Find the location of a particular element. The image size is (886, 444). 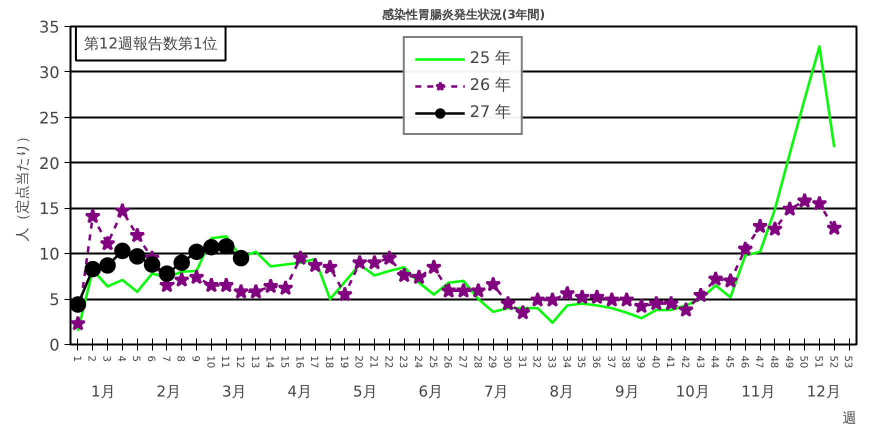

x-tick-label: 14 is located at coordinates (269, 362).